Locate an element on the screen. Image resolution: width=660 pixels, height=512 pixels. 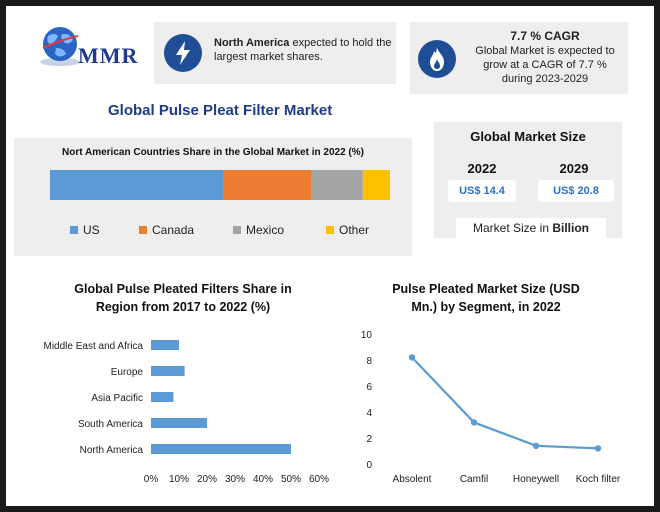
category-label: Europe is located at coordinates (127, 372).